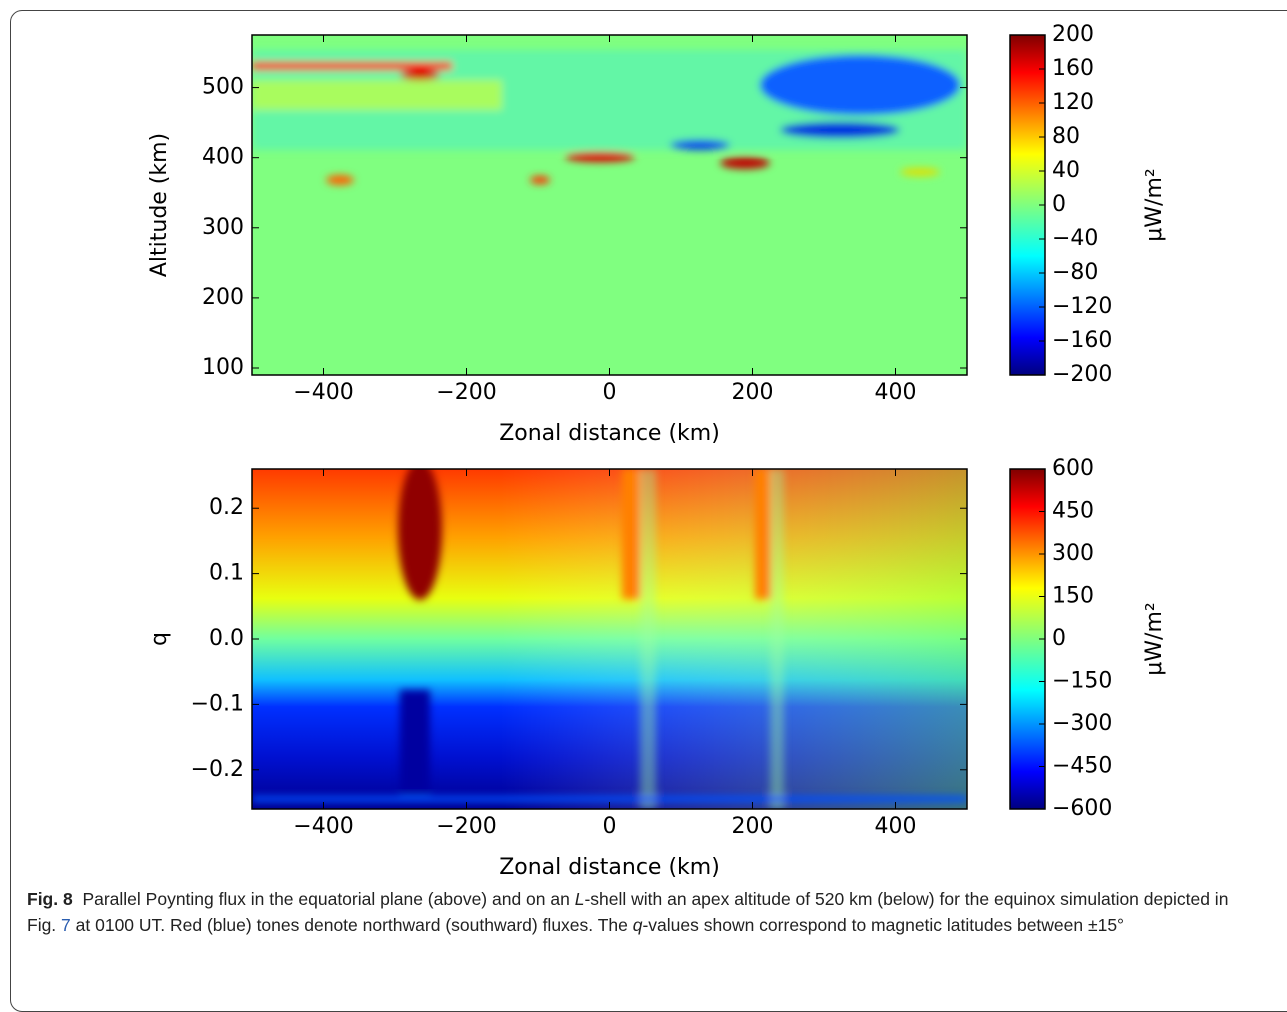  I want to click on colorbar-tick-label: −160, so click(1082, 340).